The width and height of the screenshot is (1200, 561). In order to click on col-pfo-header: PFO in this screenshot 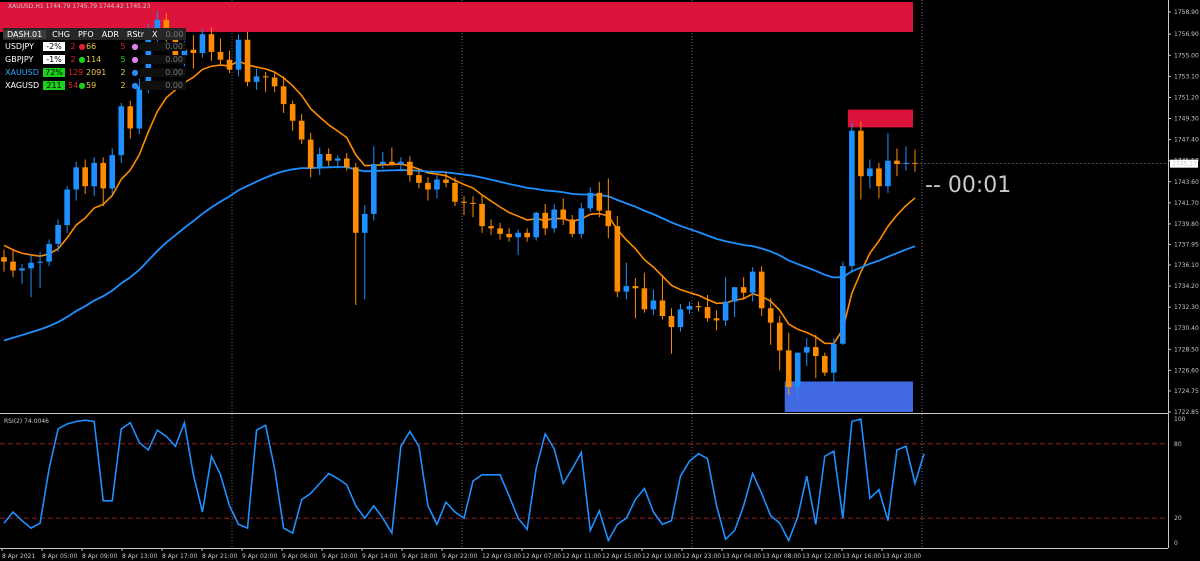, I will do `click(85, 34)`.